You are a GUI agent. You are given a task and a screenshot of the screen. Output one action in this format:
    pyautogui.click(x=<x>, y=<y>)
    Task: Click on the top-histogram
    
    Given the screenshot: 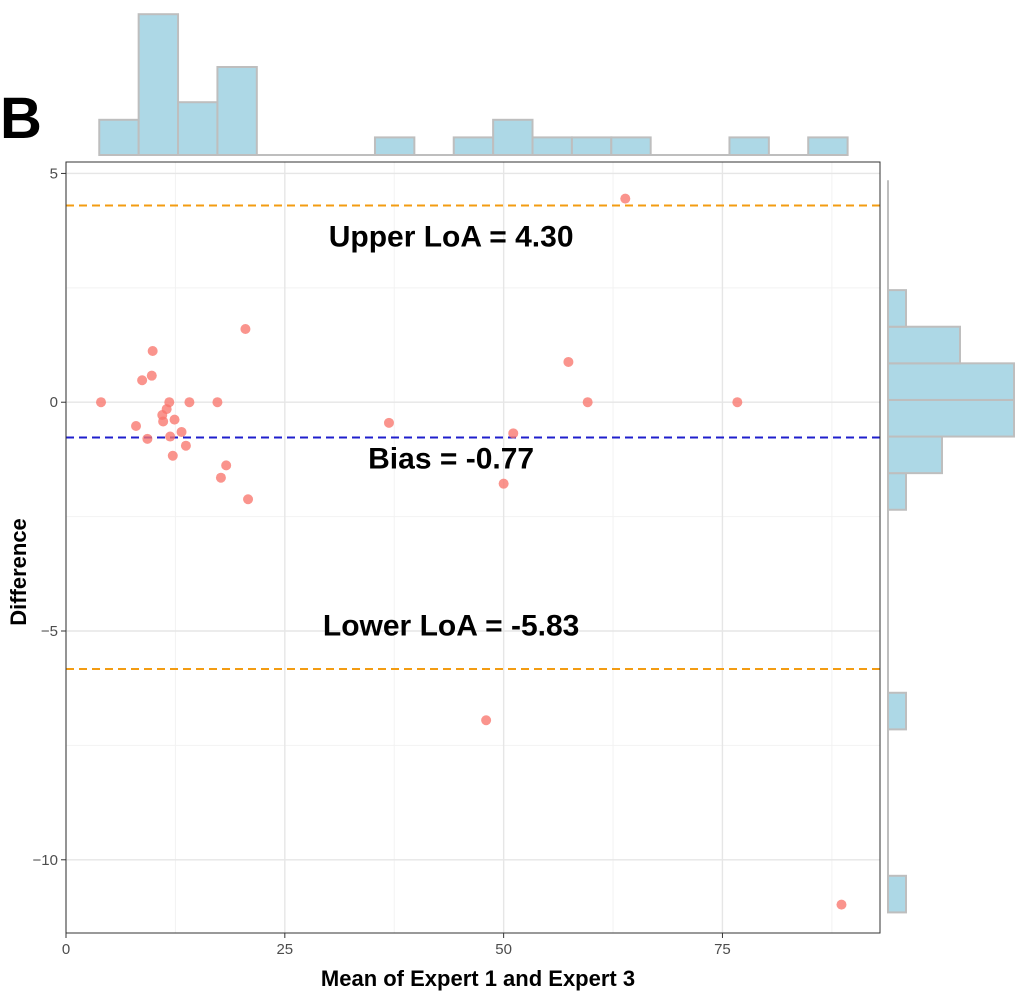 What is the action you would take?
    pyautogui.click(x=473, y=85)
    